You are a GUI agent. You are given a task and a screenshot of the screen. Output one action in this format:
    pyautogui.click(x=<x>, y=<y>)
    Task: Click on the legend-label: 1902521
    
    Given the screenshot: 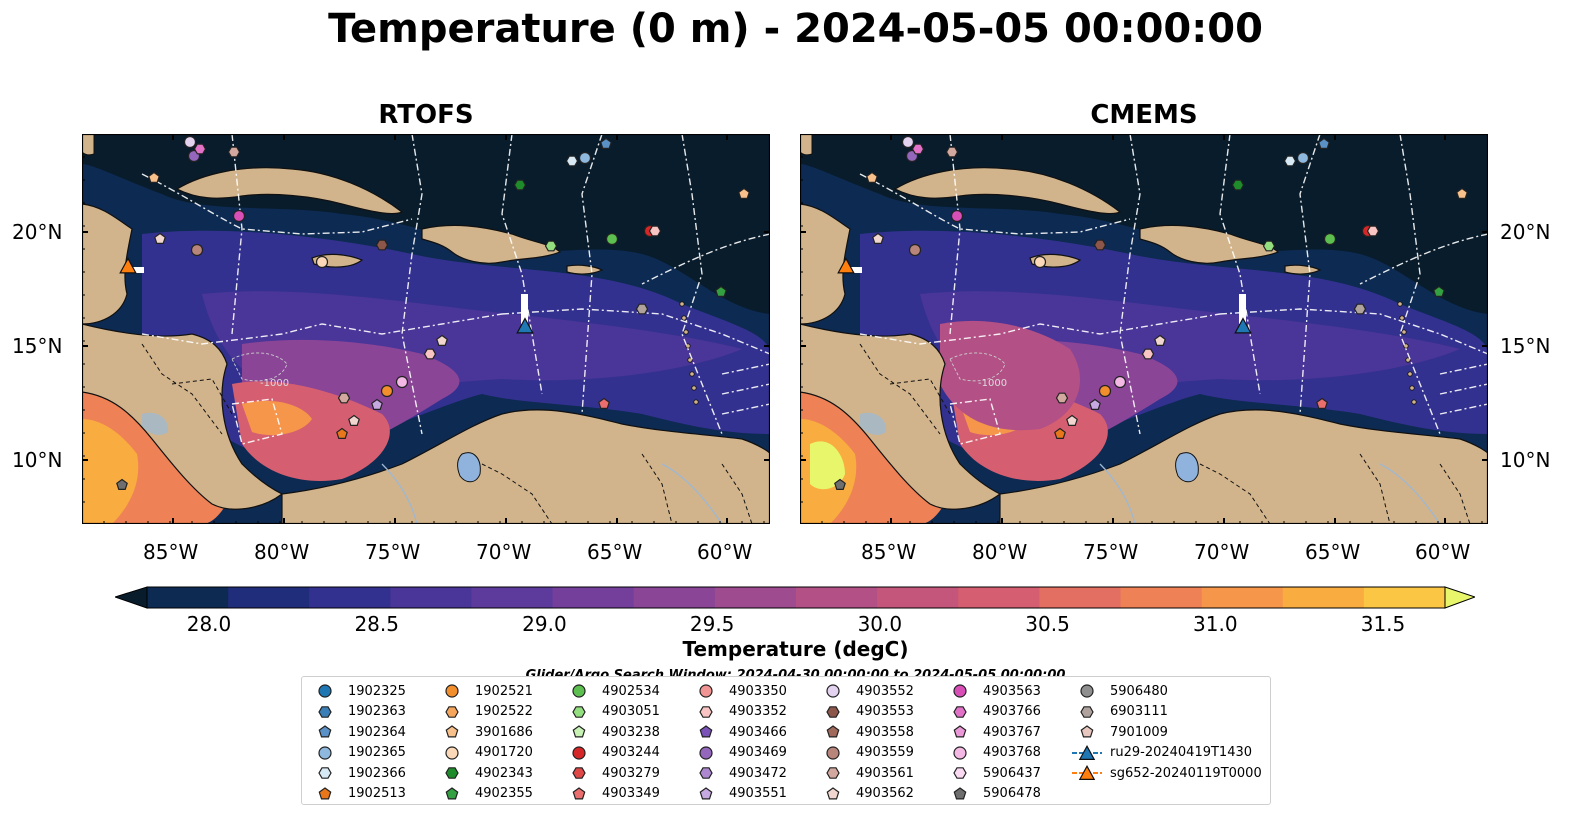 What is the action you would take?
    pyautogui.click(x=504, y=691)
    